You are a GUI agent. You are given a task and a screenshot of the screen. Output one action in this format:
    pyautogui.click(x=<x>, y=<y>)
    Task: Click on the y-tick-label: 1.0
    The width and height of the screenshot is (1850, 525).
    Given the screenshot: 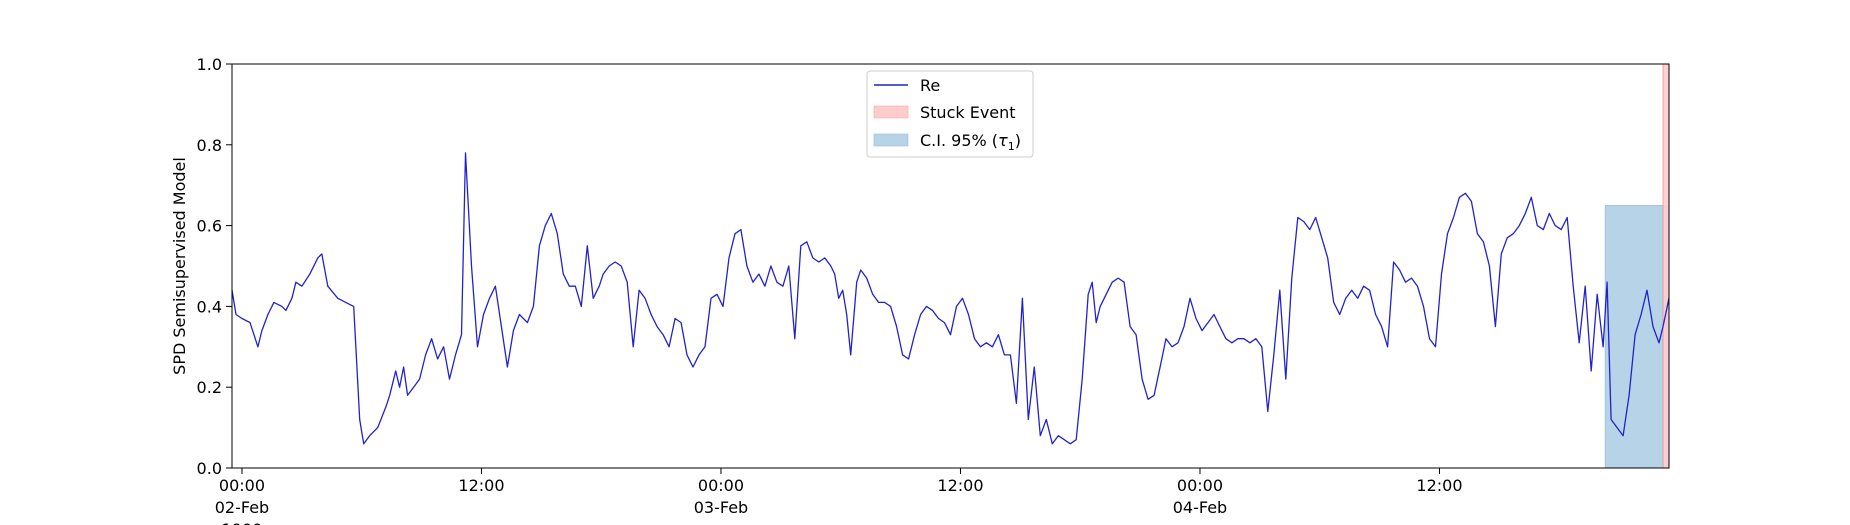 What is the action you would take?
    pyautogui.click(x=209, y=64)
    